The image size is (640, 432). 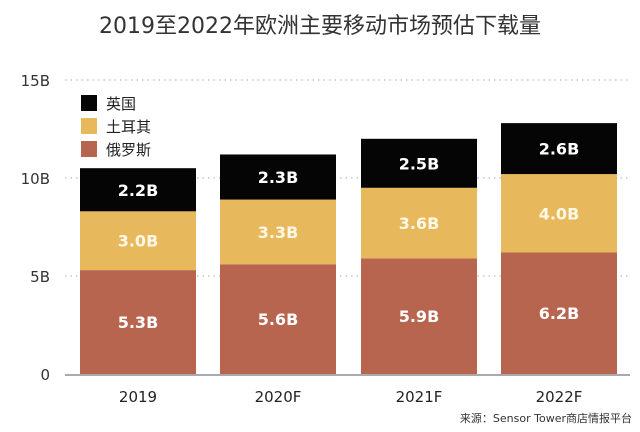 What do you see at coordinates (45, 375) in the screenshot?
I see `y-tick-label: 0` at bounding box center [45, 375].